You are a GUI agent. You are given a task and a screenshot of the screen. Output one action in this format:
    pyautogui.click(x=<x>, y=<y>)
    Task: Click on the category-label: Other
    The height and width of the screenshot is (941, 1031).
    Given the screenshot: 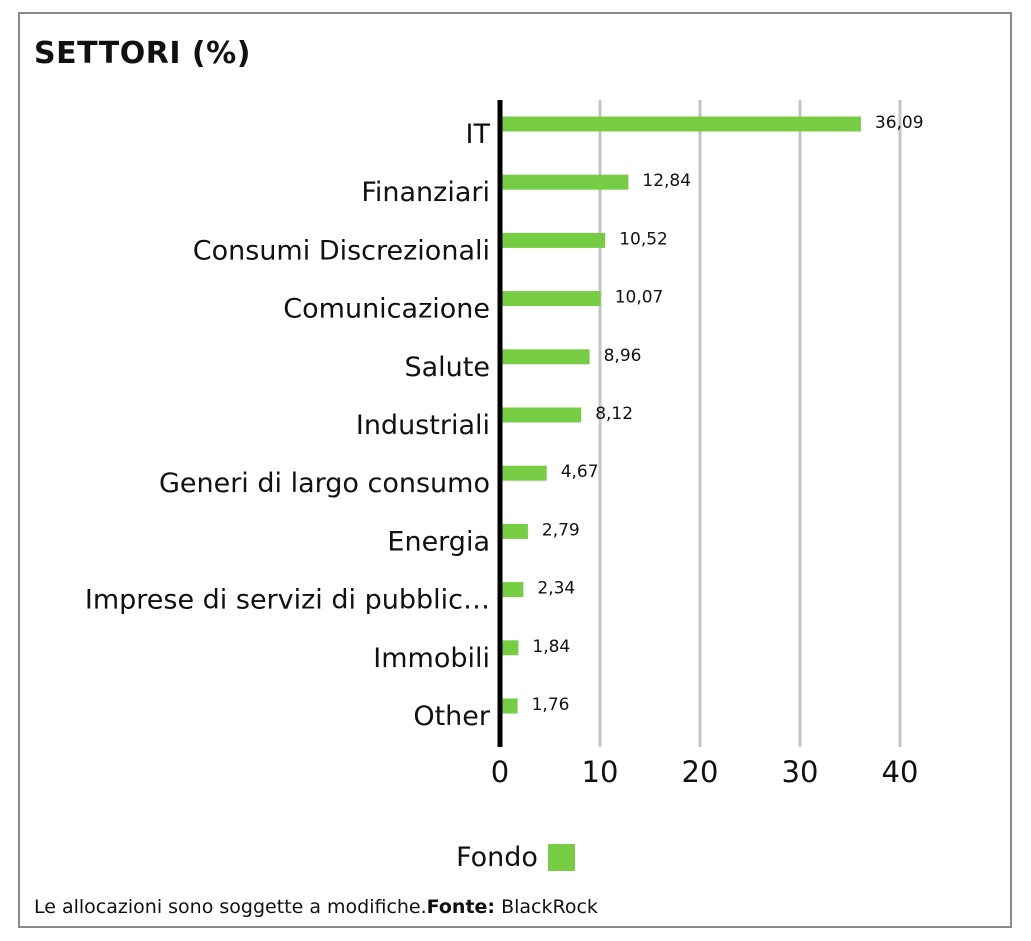 What is the action you would take?
    pyautogui.click(x=452, y=716)
    